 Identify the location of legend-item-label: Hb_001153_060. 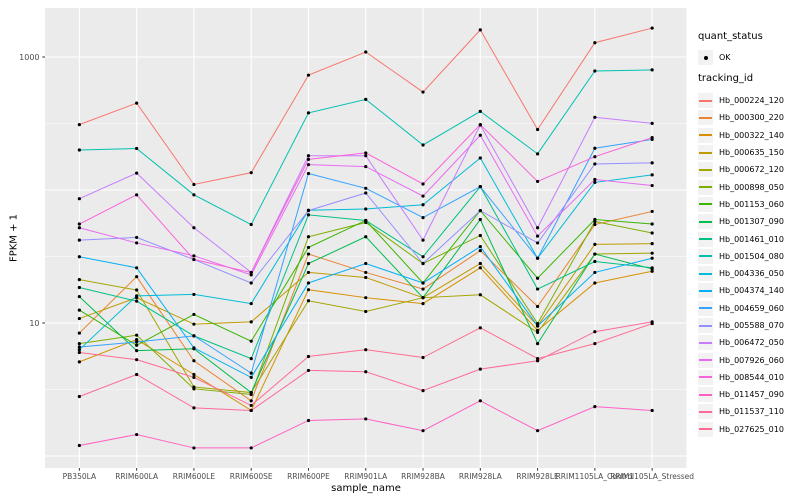
(751, 204).